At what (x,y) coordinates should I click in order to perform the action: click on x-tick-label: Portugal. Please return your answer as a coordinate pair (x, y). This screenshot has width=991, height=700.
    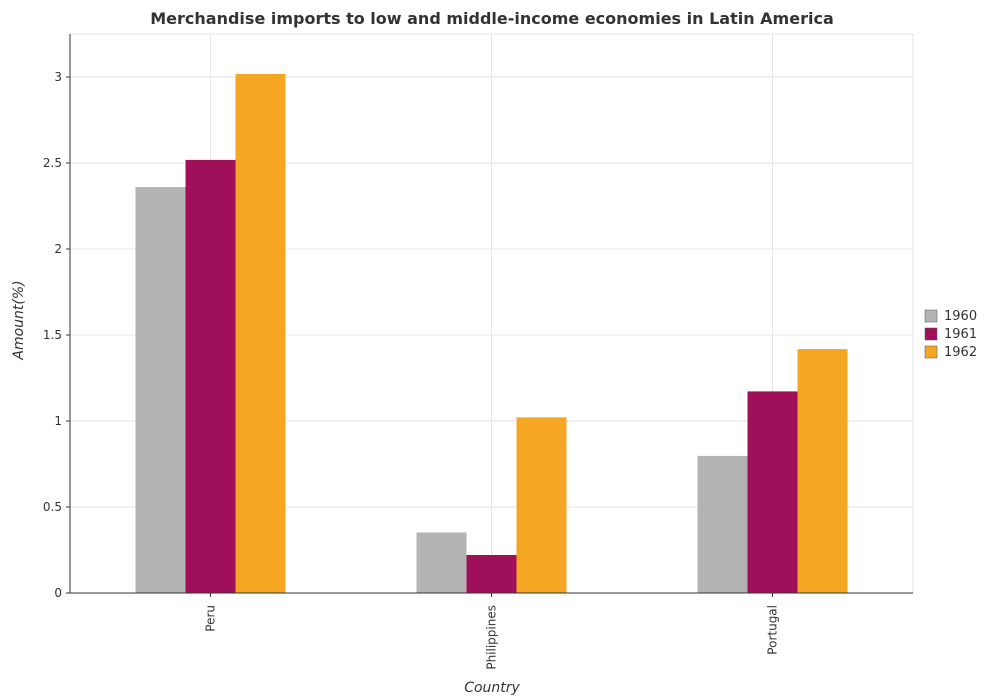
    Looking at the image, I should click on (773, 630).